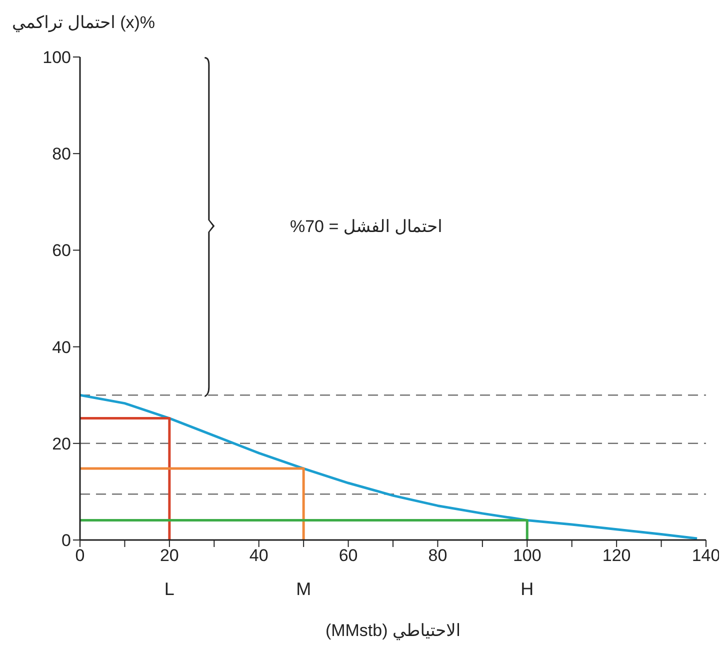 The width and height of the screenshot is (727, 650). What do you see at coordinates (84, 23) in the screenshot?
I see `y-axis-title: احتمال تراكمي (x)%` at bounding box center [84, 23].